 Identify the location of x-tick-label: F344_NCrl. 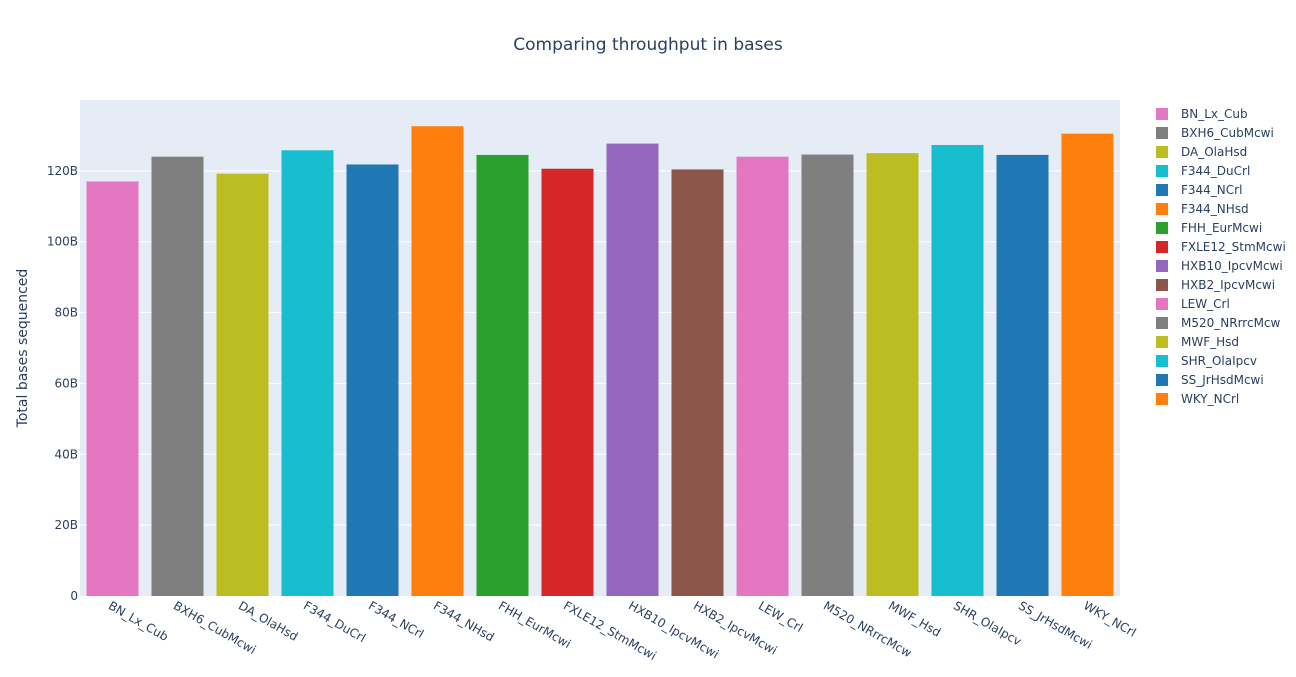
(396, 619).